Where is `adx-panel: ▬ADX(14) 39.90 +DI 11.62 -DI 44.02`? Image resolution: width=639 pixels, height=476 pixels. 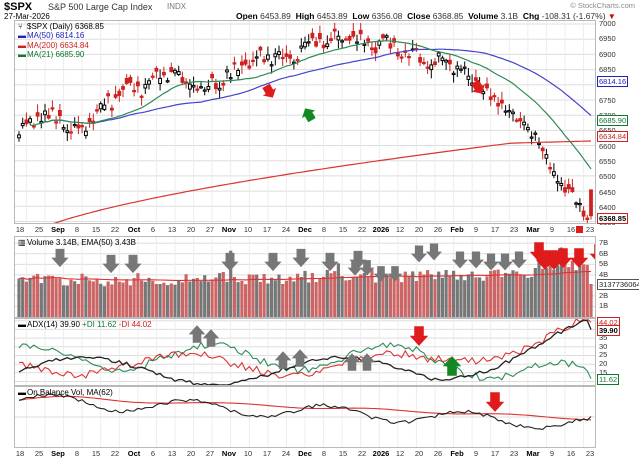 adx-panel: ▬ADX(14) 39.90 +DI 11.62 -DI 44.02 is located at coordinates (305, 352).